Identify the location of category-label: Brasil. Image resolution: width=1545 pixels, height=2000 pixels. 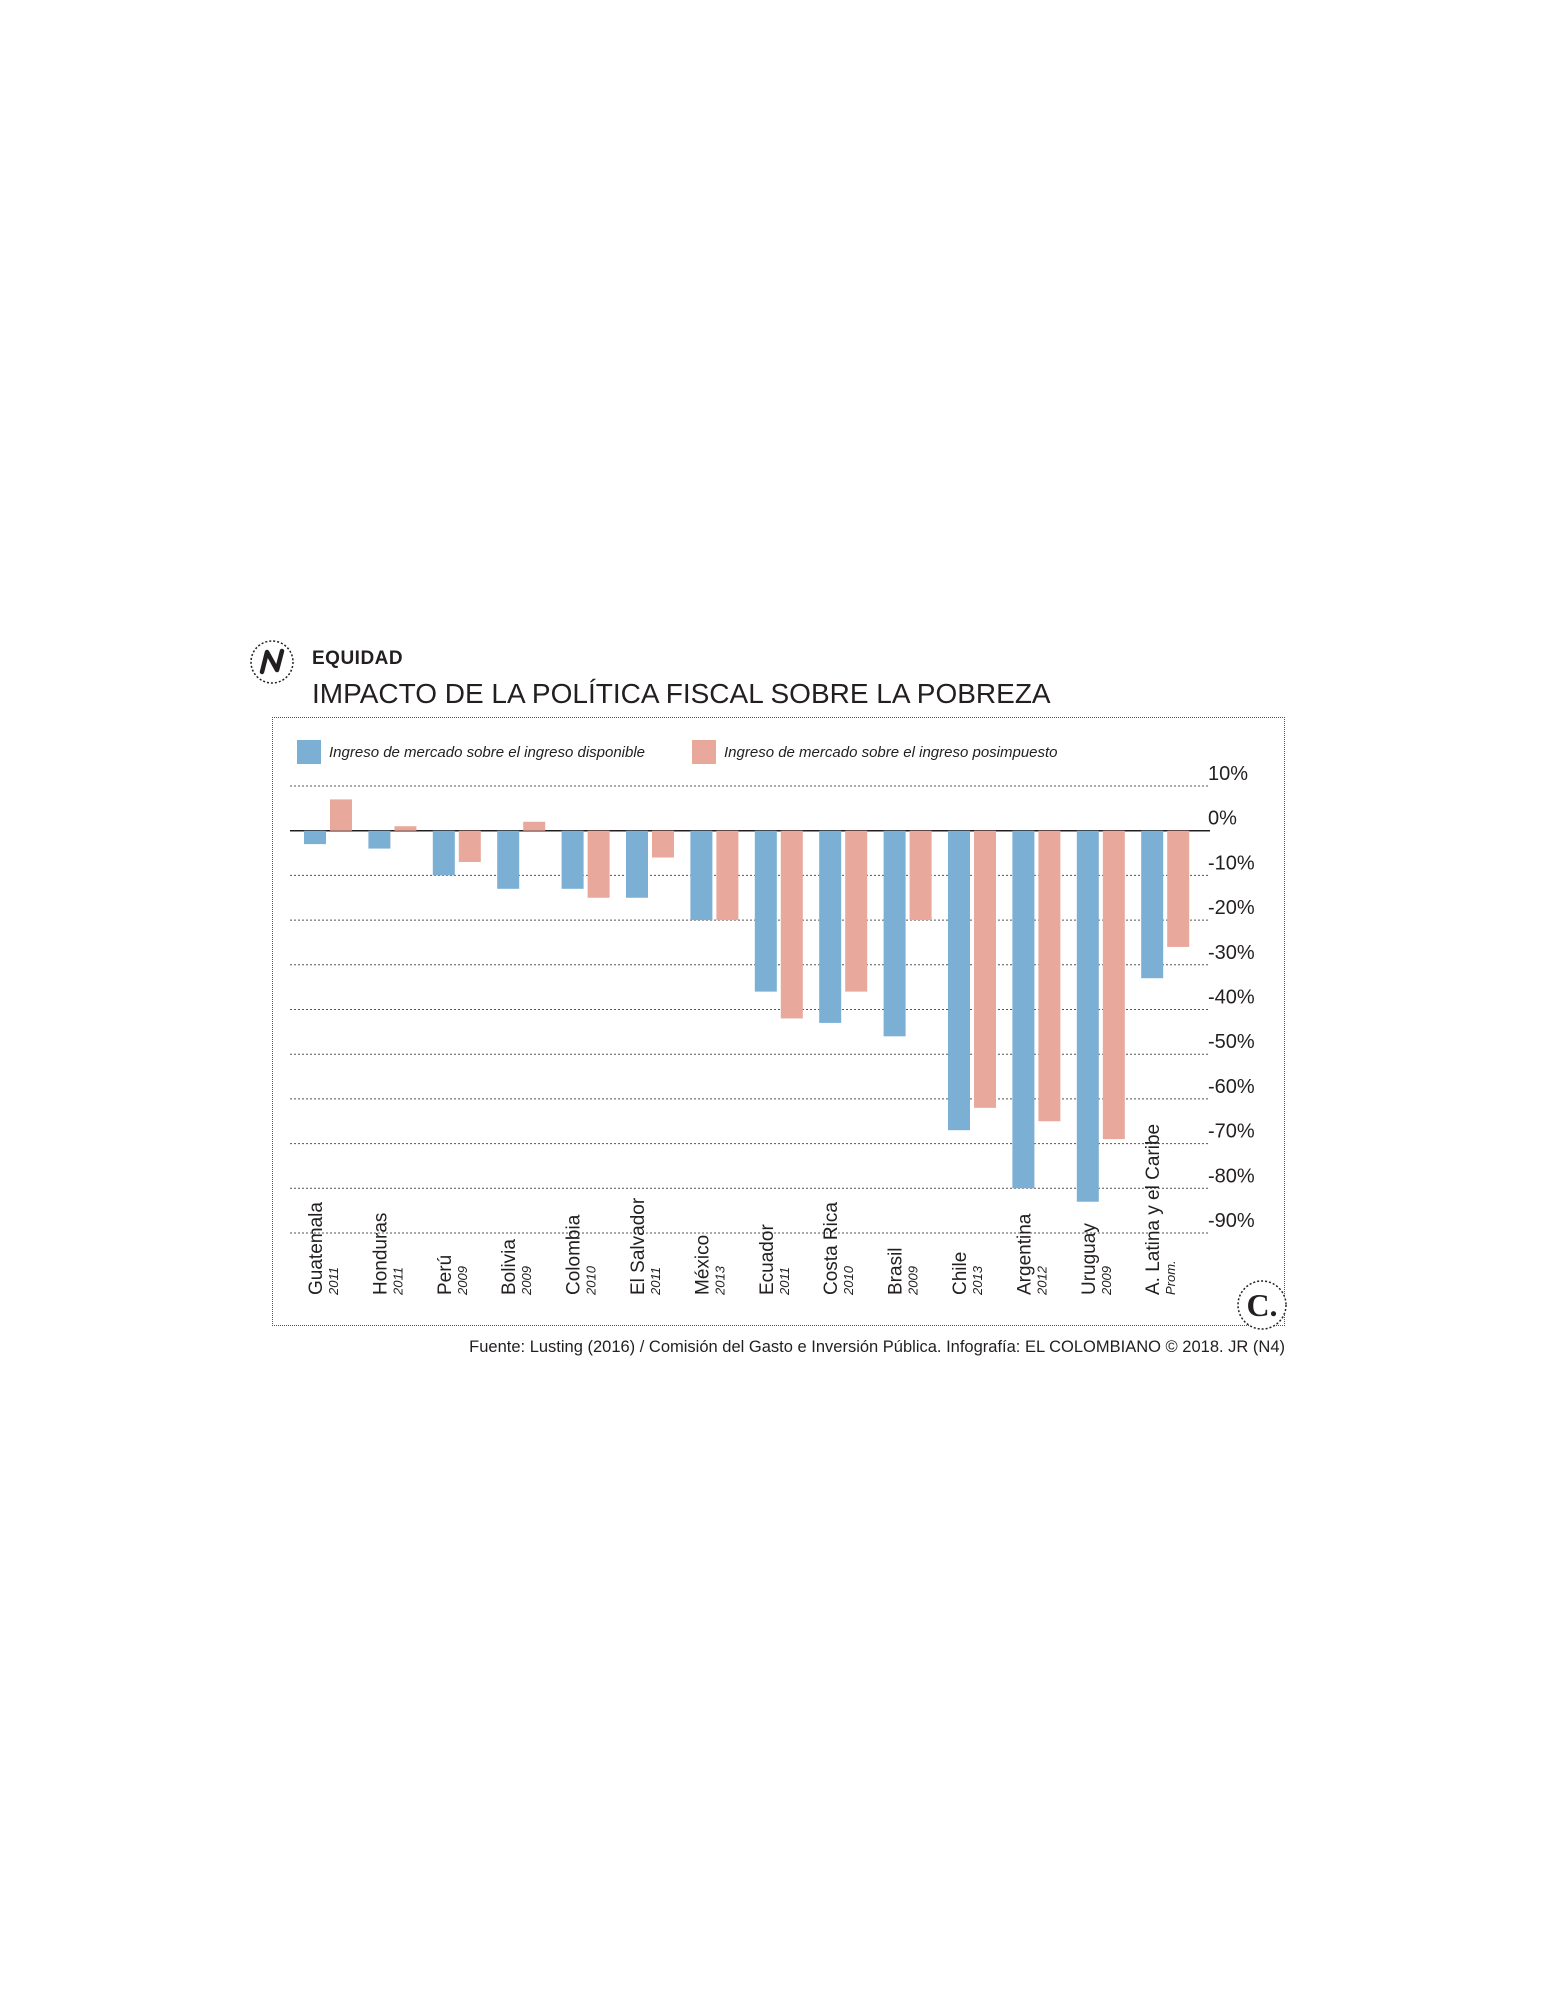
(896, 1271).